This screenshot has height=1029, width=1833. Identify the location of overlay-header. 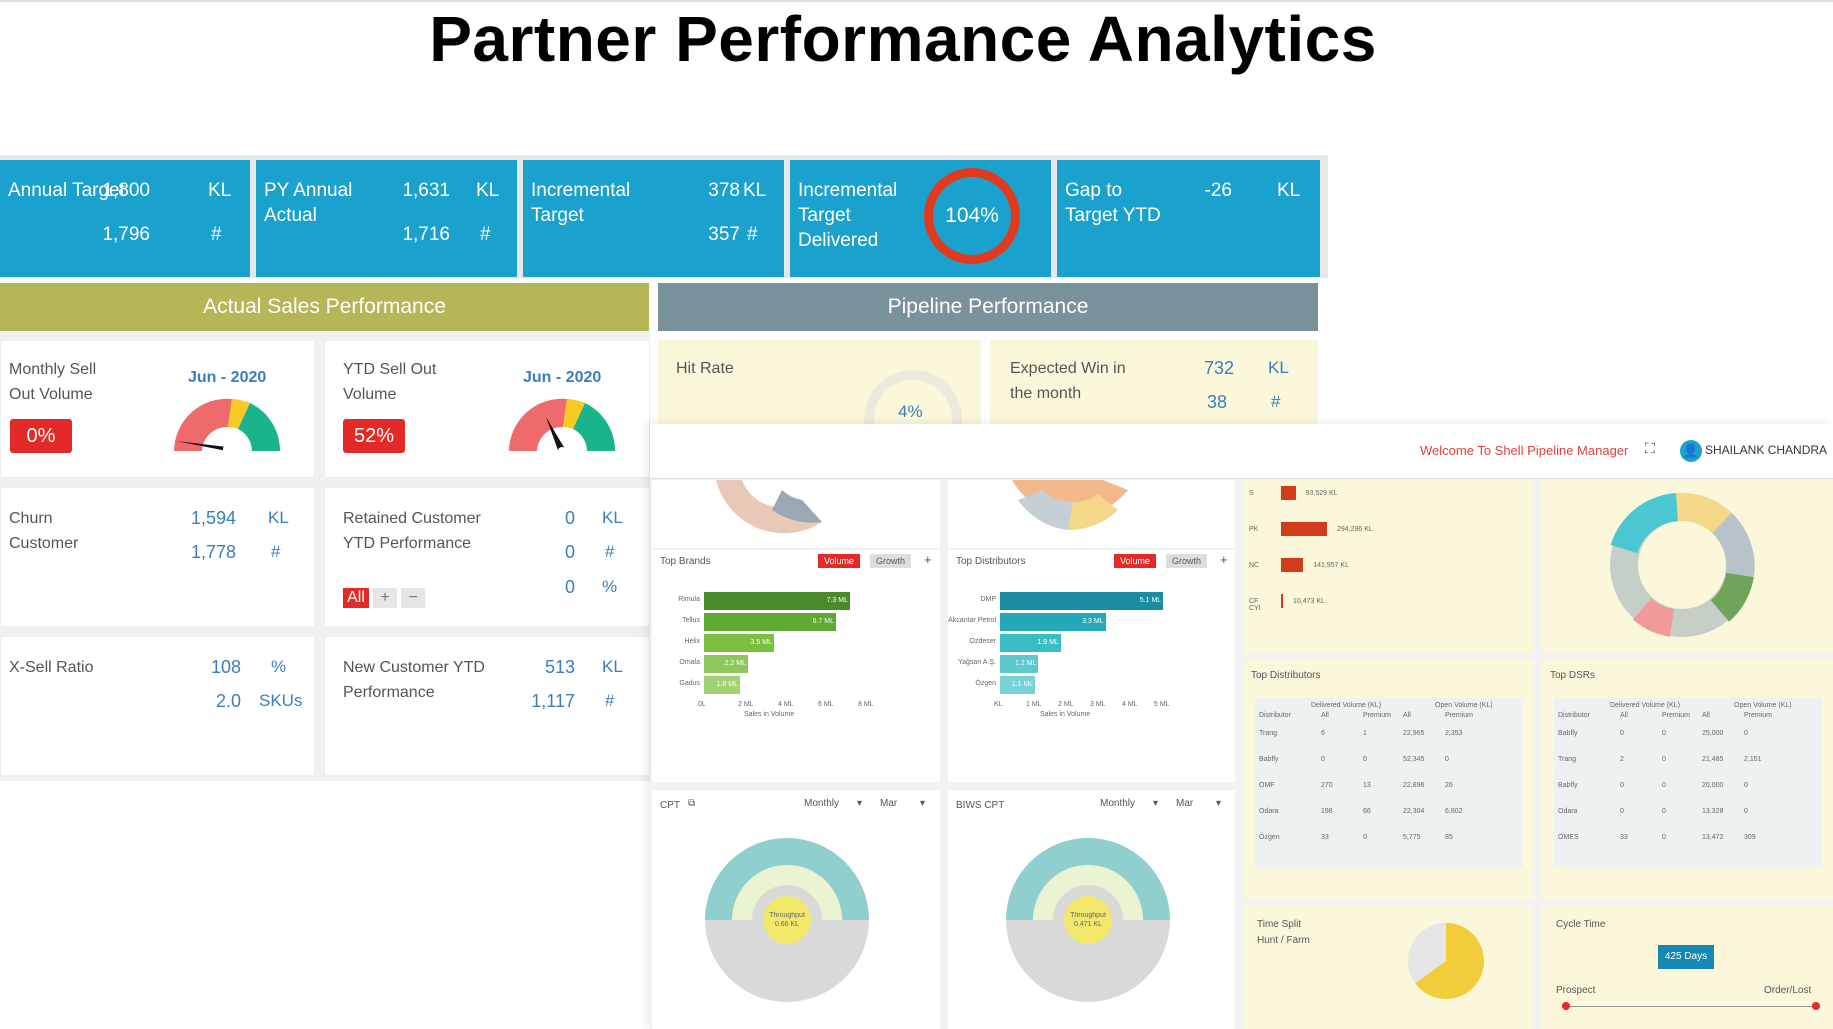
(1241, 451).